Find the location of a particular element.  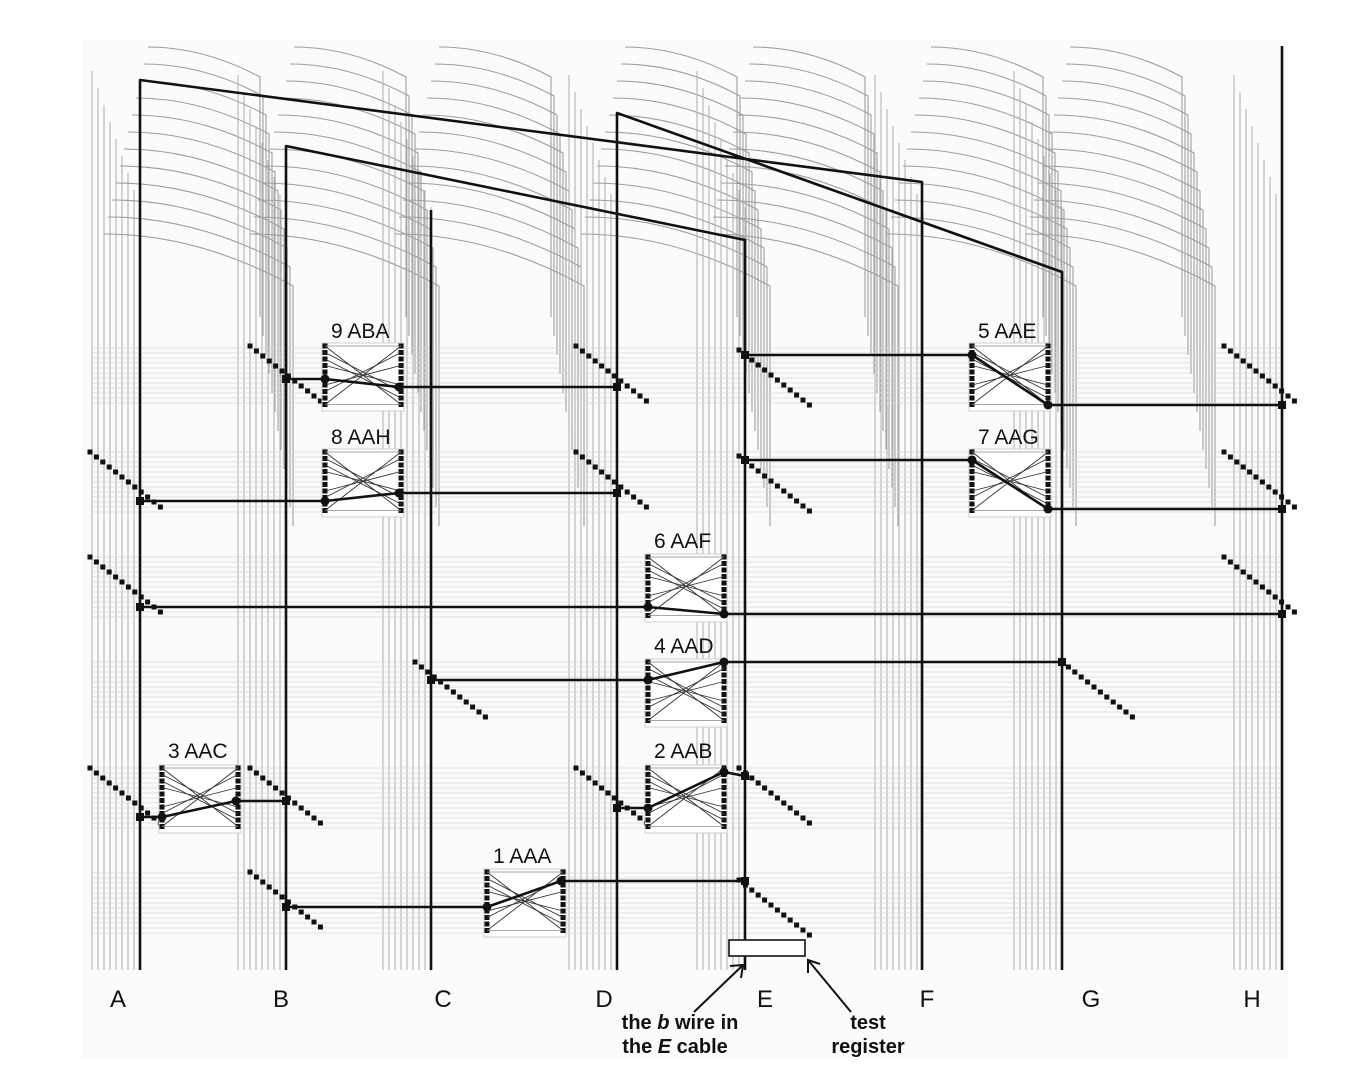

column-label-a: A is located at coordinates (118, 999).